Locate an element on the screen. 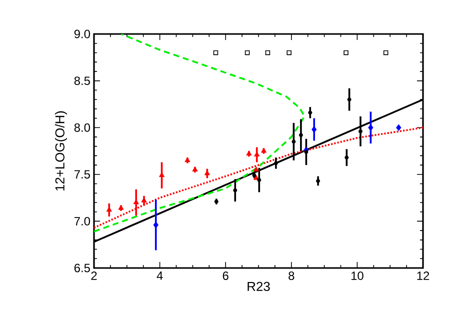 The height and width of the screenshot is (336, 471). y-tick-label: 7.0 is located at coordinates (82, 221).